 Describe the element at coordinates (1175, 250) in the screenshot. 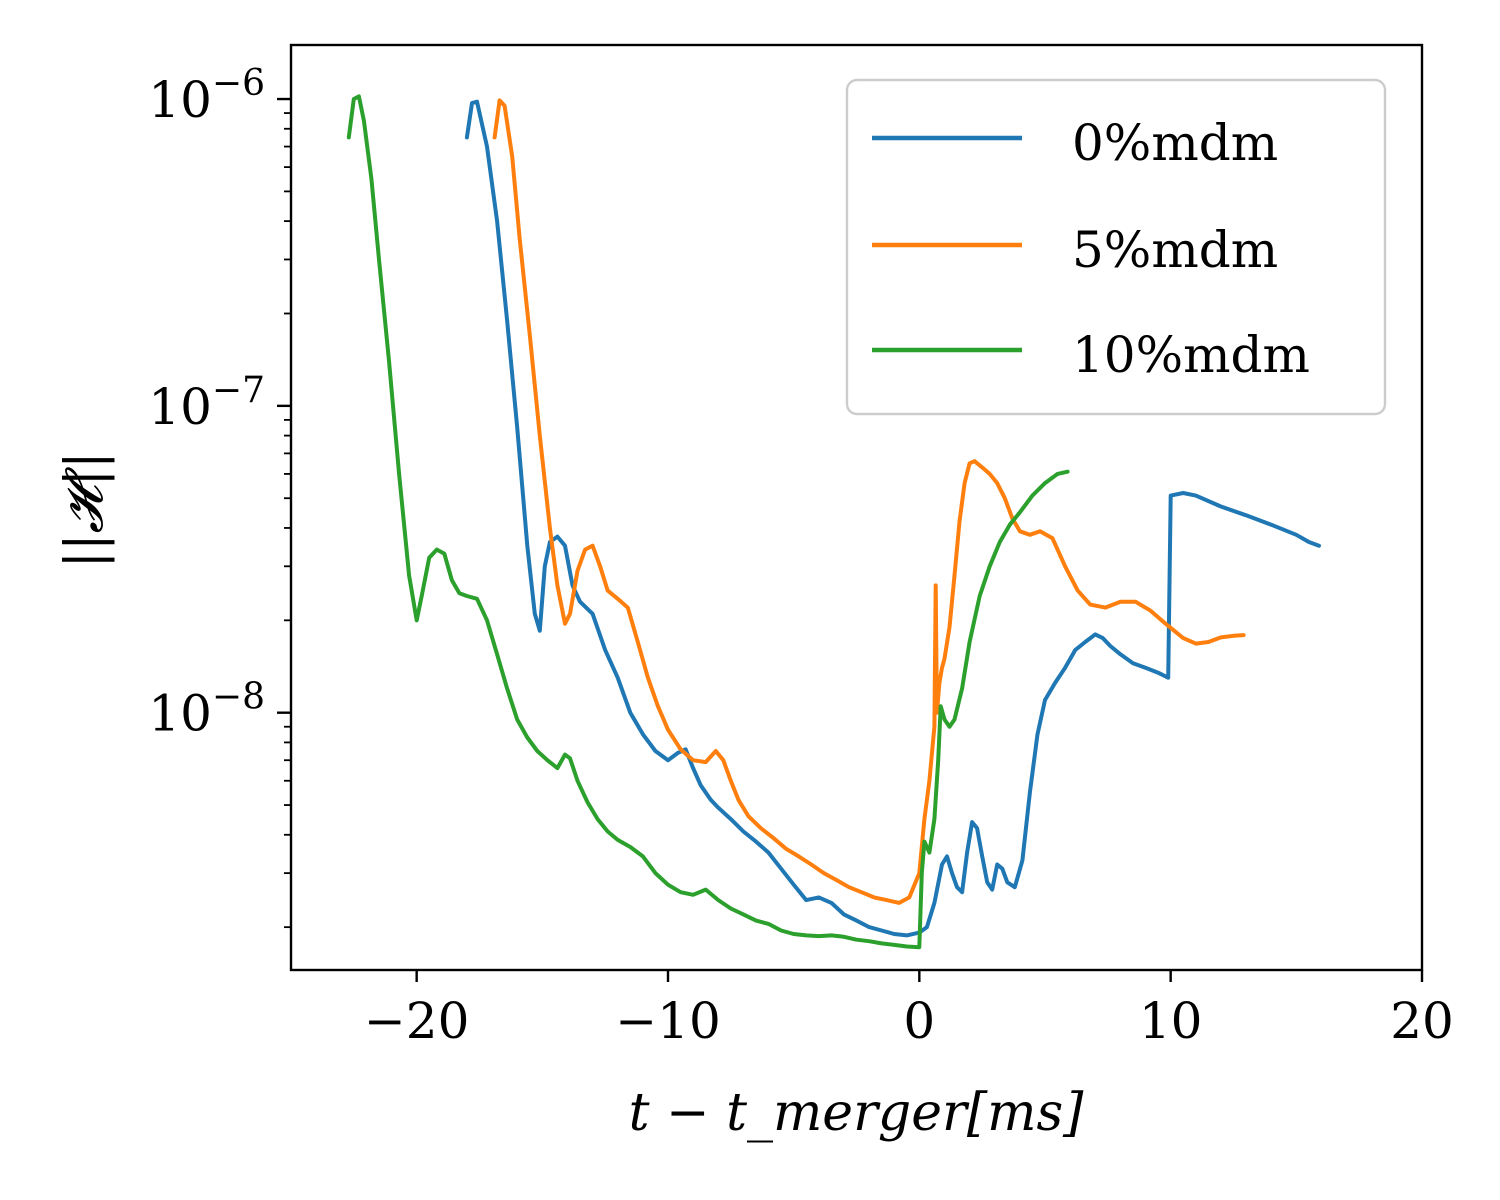

I see `legend-label-1: 5%mdm` at that location.